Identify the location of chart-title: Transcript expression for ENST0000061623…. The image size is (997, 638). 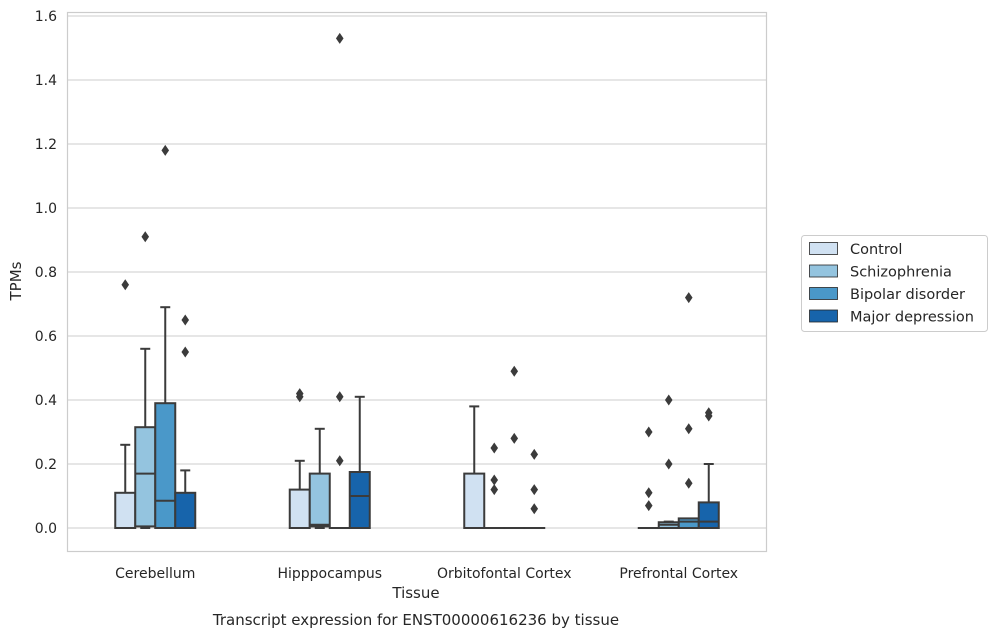
(415, 620).